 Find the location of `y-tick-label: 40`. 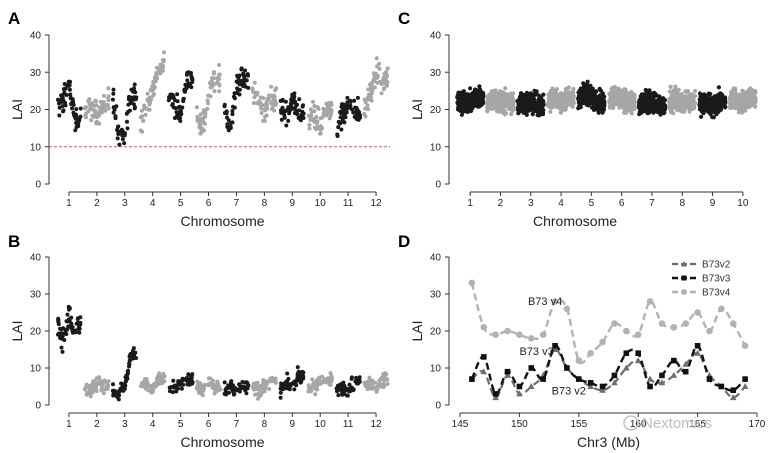

y-tick-label: 40 is located at coordinates (36, 258).